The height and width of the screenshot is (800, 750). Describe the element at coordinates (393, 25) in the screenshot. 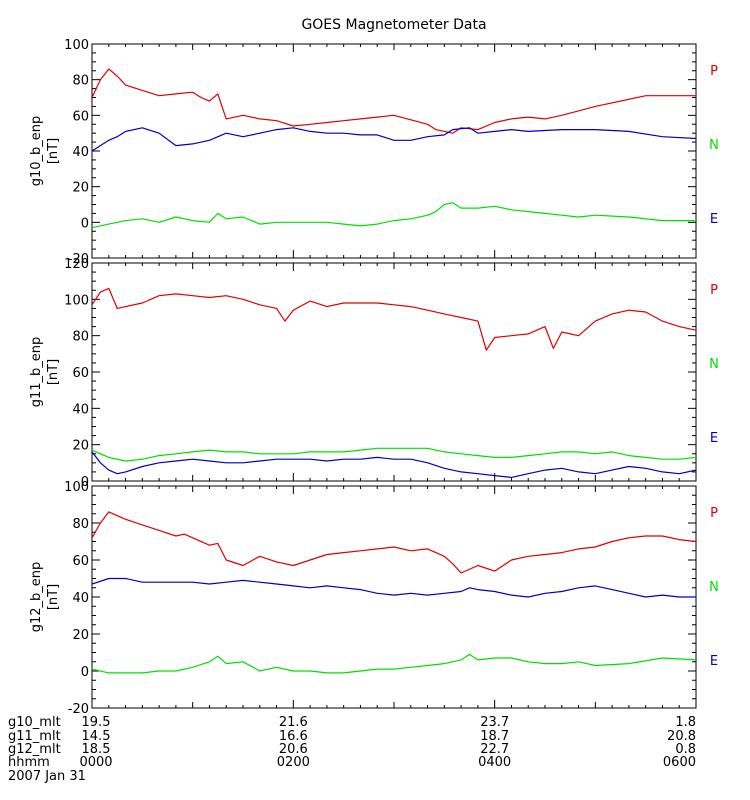

I see `chart-title: GOES Magnetometer Data` at that location.